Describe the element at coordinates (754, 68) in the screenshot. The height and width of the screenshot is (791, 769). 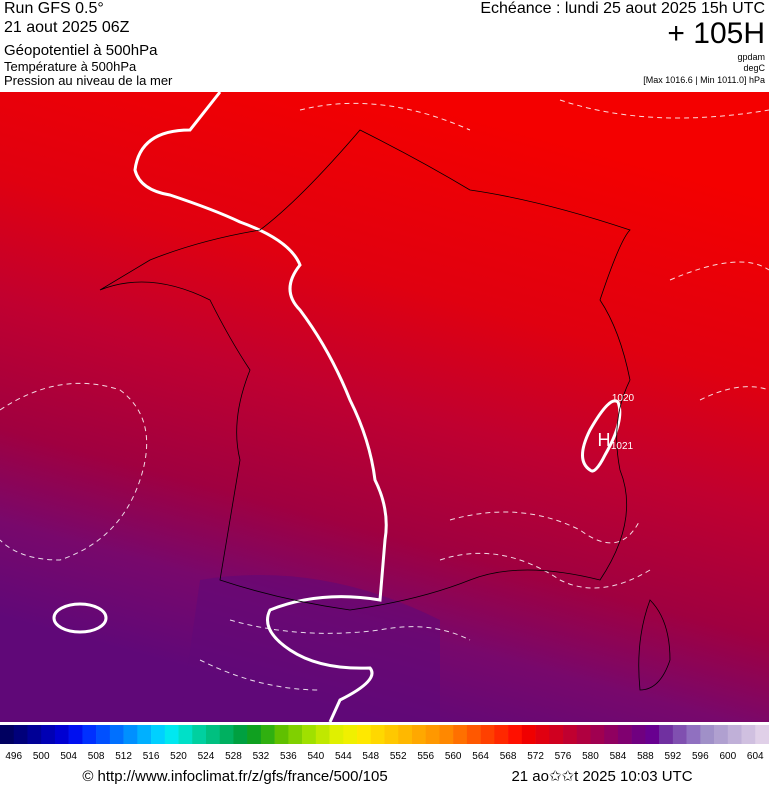
I see `unit: degC` at that location.